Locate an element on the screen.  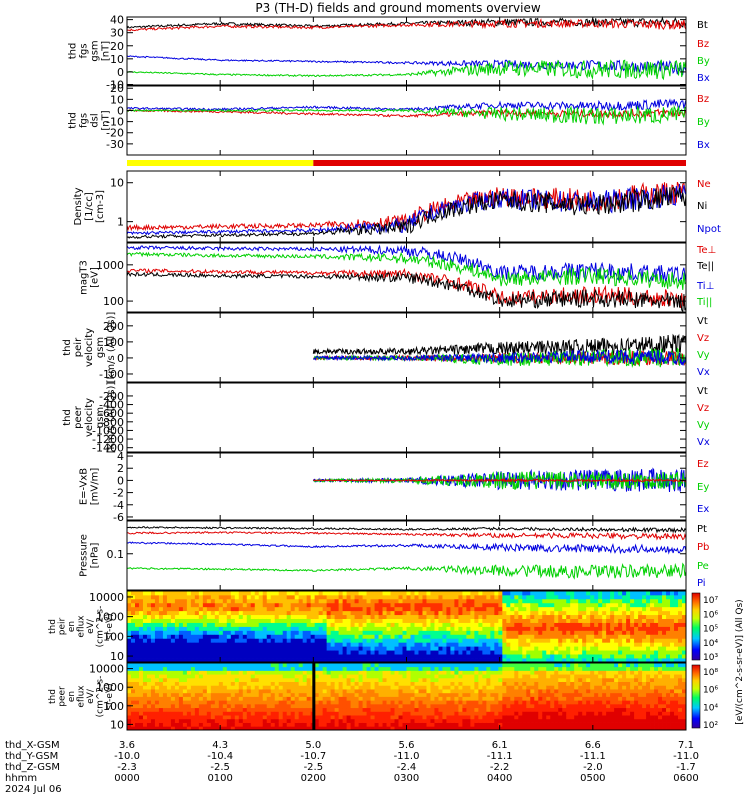
legend-bx: Bx is located at coordinates (703, 78).